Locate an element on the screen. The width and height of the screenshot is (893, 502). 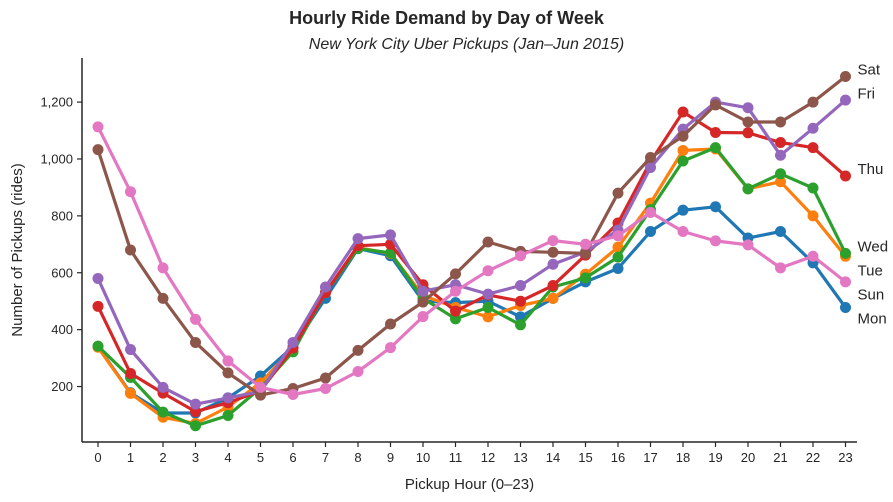
x-tick-label: 0 is located at coordinates (97, 457).